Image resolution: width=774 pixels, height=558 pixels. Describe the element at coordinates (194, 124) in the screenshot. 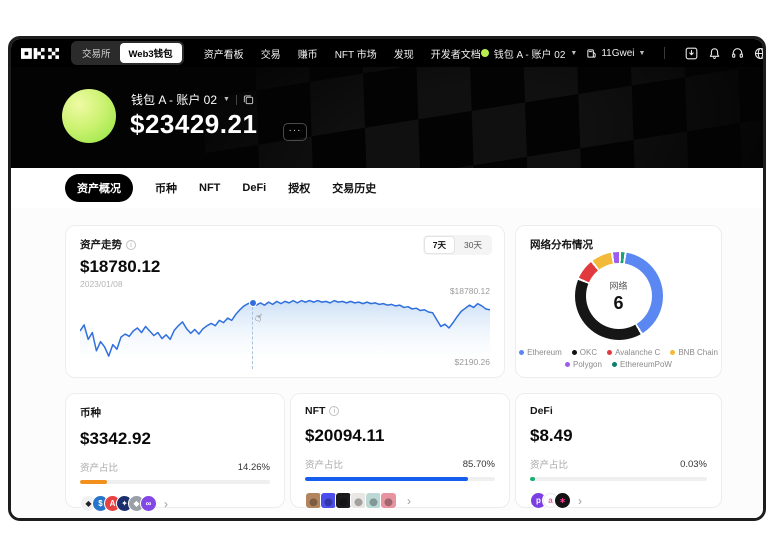

I see `total-balance: $23429.21` at that location.